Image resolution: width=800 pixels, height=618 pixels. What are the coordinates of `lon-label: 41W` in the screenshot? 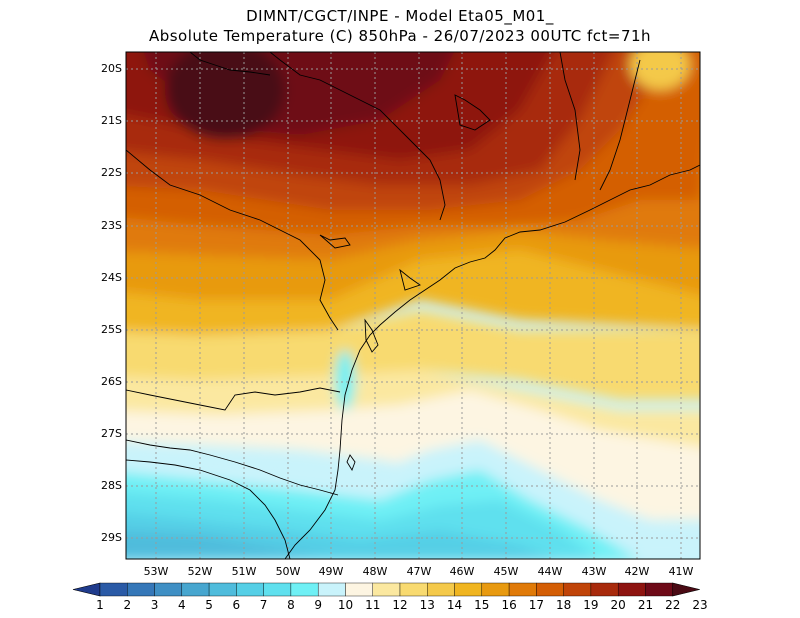 It's located at (681, 571).